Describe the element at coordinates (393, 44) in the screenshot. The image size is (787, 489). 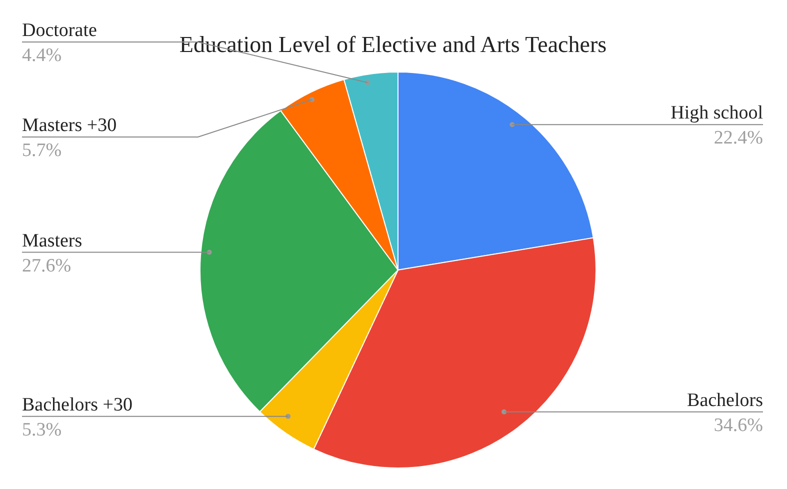
I see `chart-title: Education Level of Elective and Arts Teachers` at that location.